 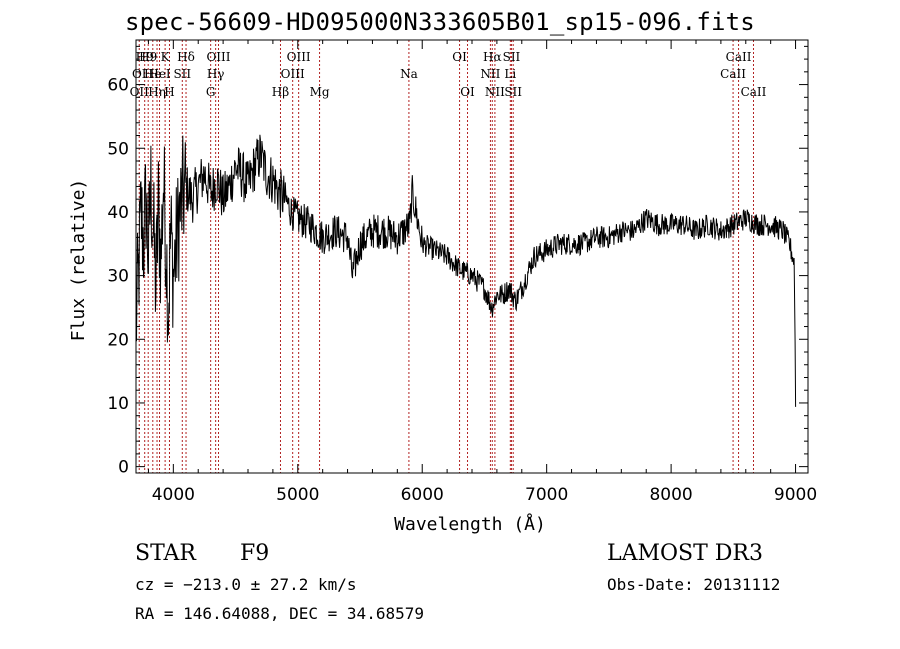 I want to click on x-tick-label: 5000, so click(x=297, y=495).